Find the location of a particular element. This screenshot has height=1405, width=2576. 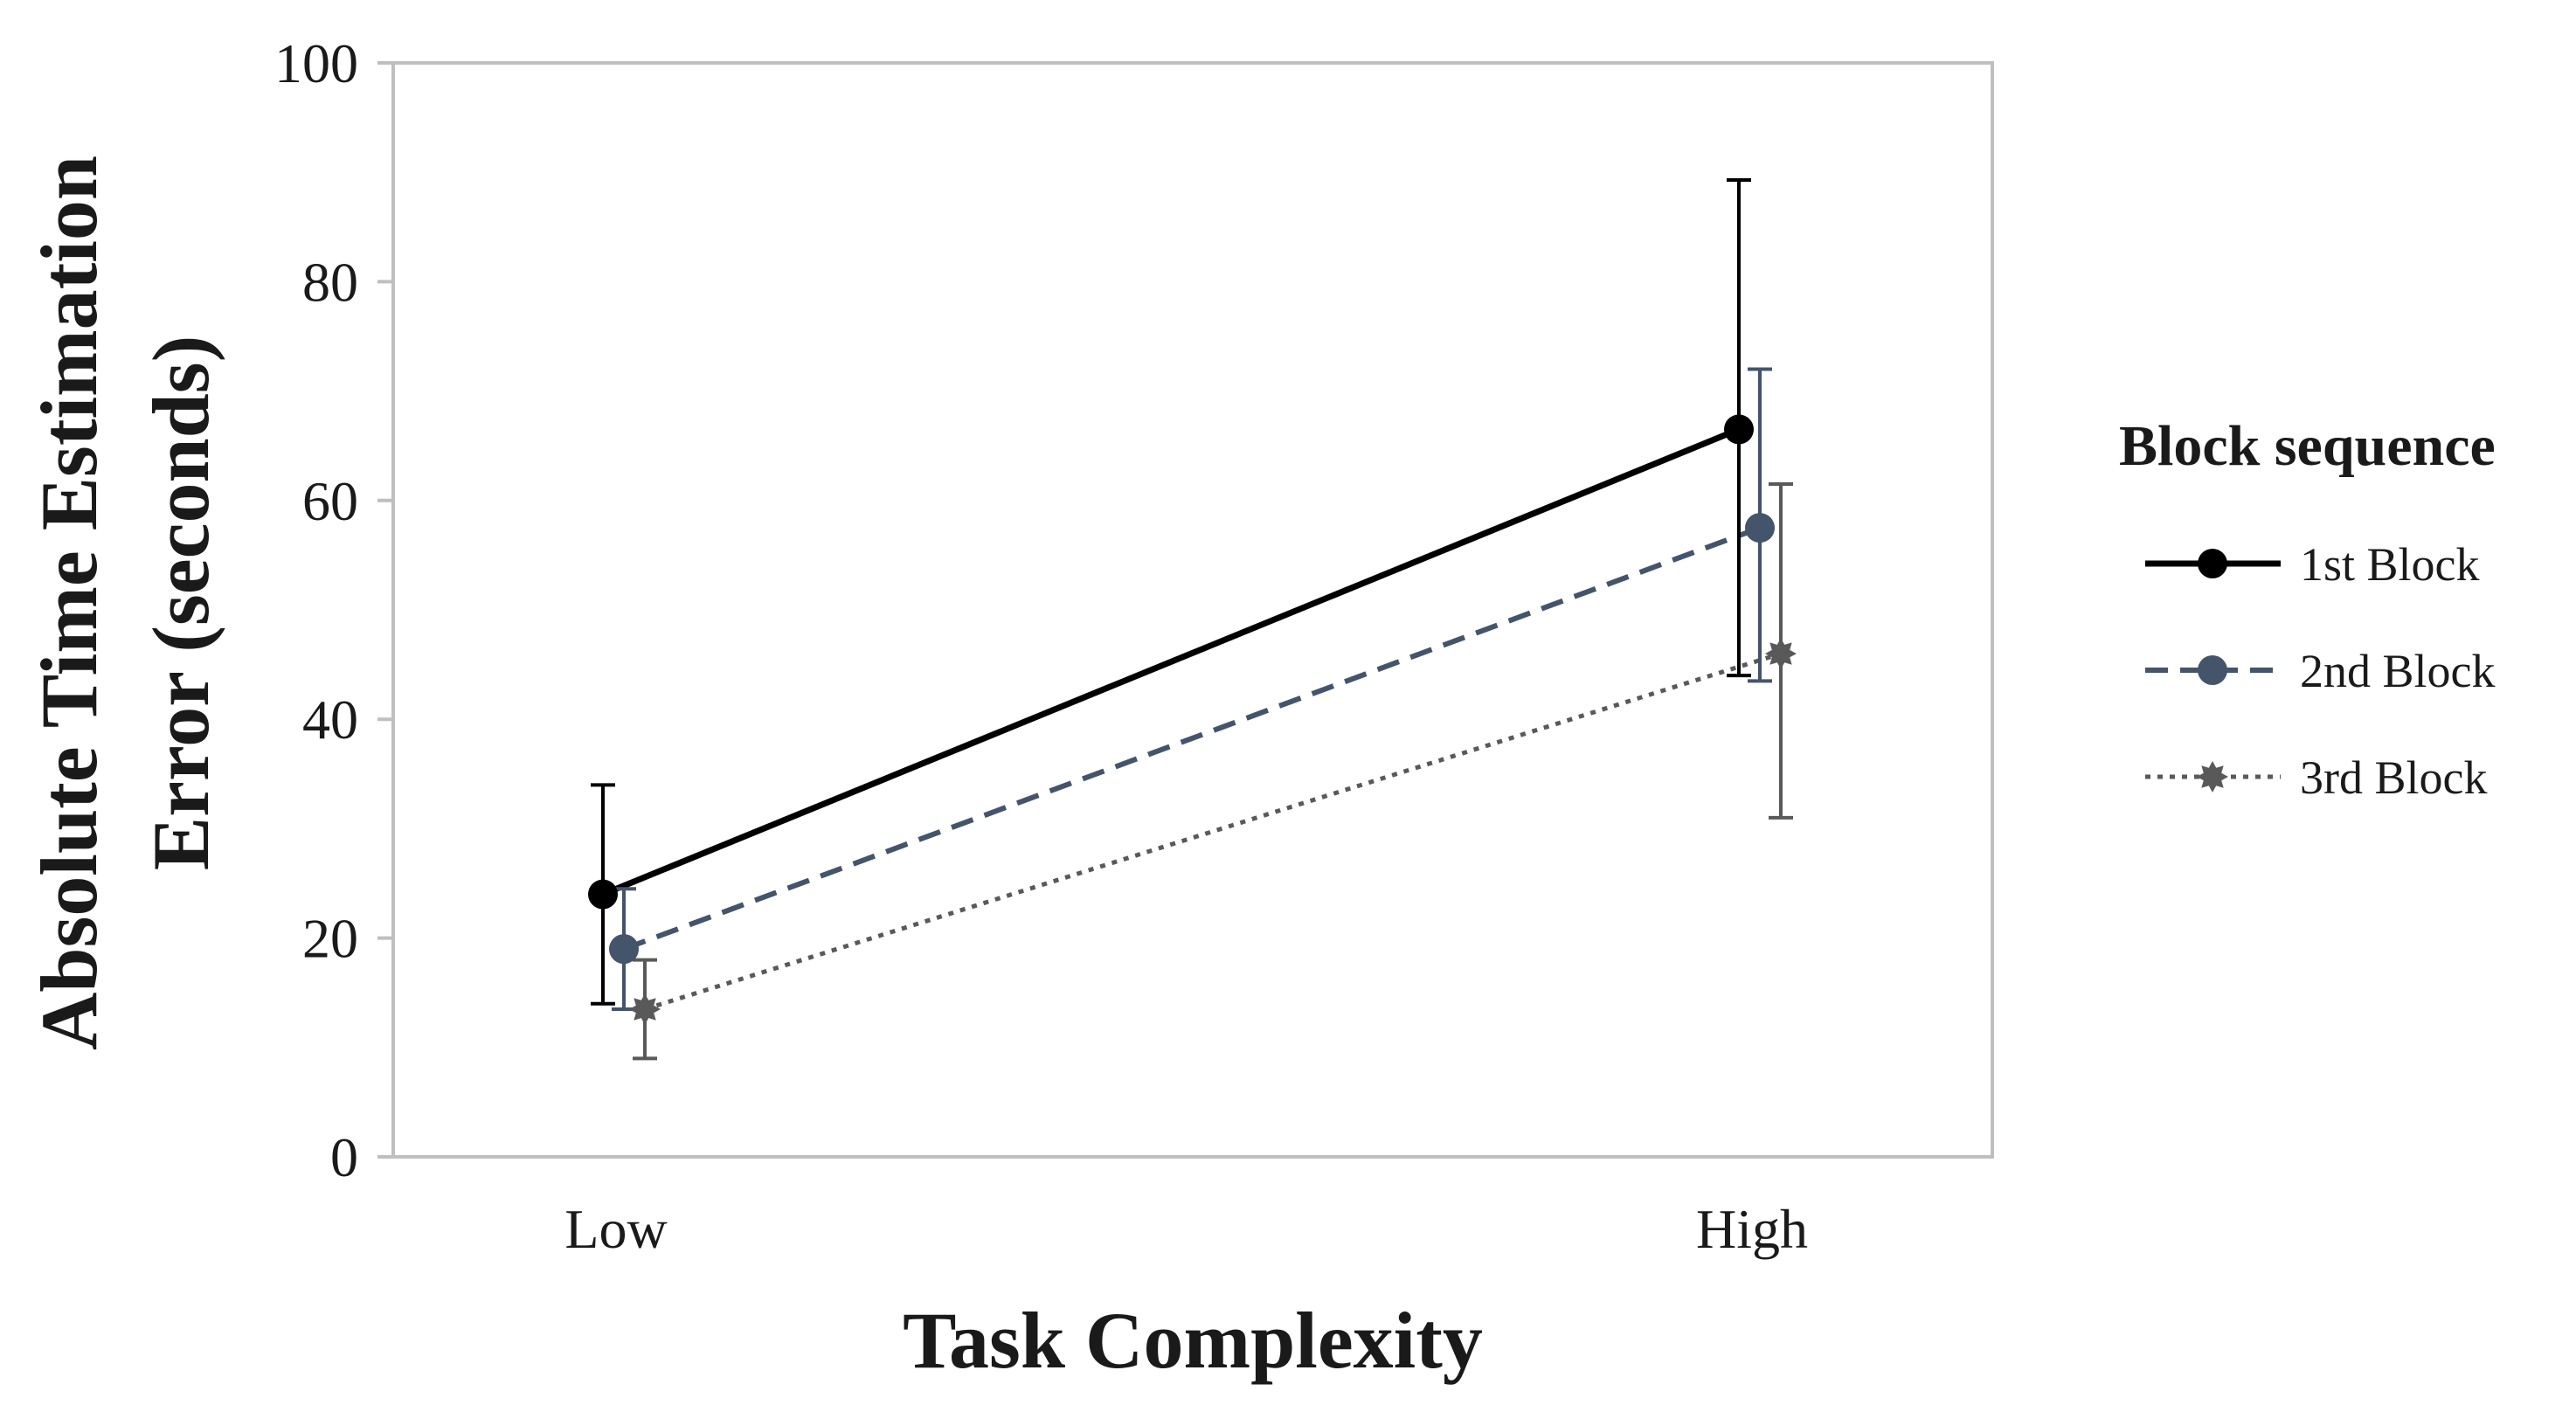

x-tick-label: Low is located at coordinates (615, 1229).